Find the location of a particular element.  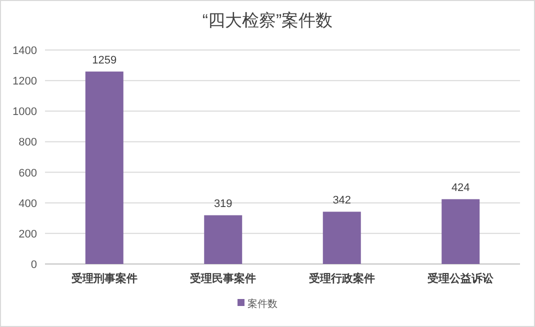

x-tick-label: 受理刑事案件 is located at coordinates (104, 278).